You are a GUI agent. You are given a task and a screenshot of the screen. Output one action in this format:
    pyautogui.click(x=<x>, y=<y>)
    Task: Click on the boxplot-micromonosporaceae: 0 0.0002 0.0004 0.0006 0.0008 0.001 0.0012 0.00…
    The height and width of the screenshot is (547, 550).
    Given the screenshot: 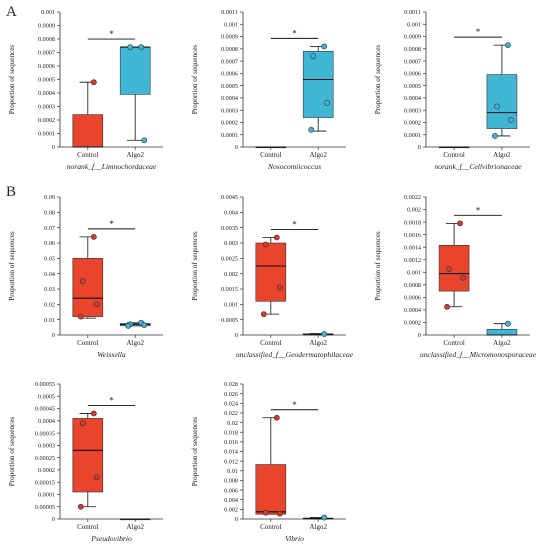 What is the action you would take?
    pyautogui.click(x=455, y=276)
    